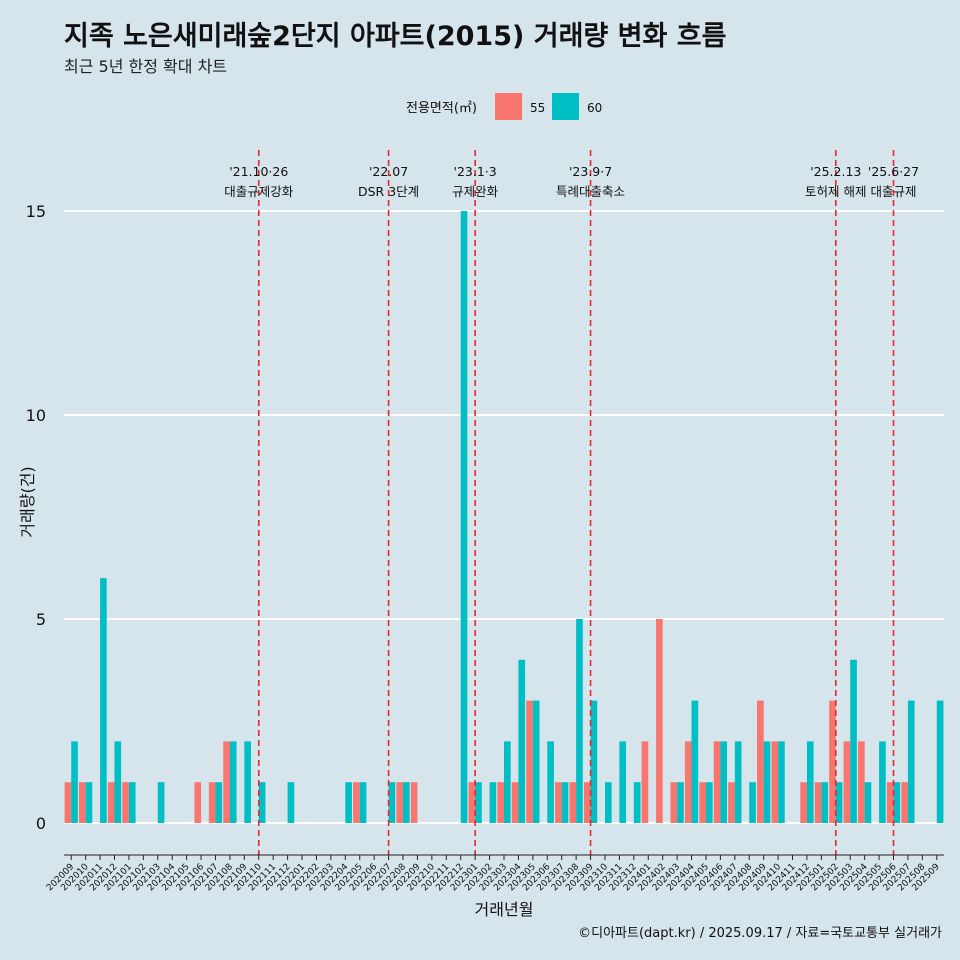 Image resolution: width=960 pixels, height=960 pixels. I want to click on event-date-label: '23.9·7, so click(590, 171).